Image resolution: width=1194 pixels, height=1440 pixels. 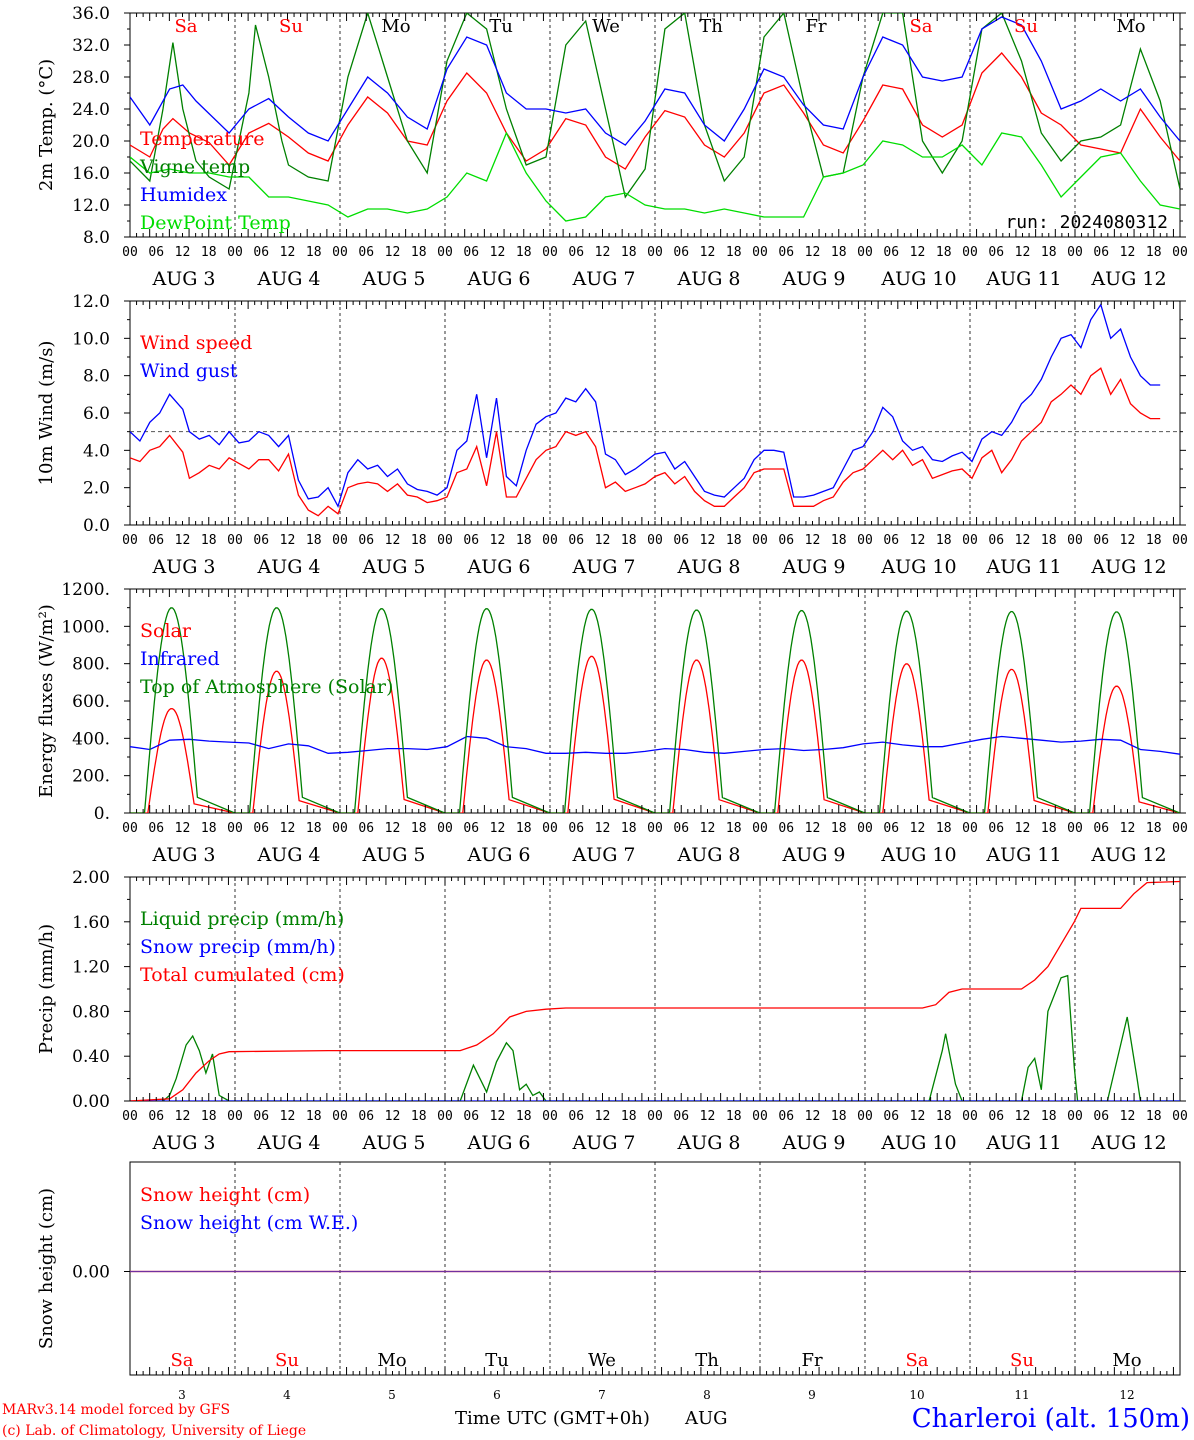 What do you see at coordinates (497, 1395) in the screenshot?
I see `day-number-label: 6` at bounding box center [497, 1395].